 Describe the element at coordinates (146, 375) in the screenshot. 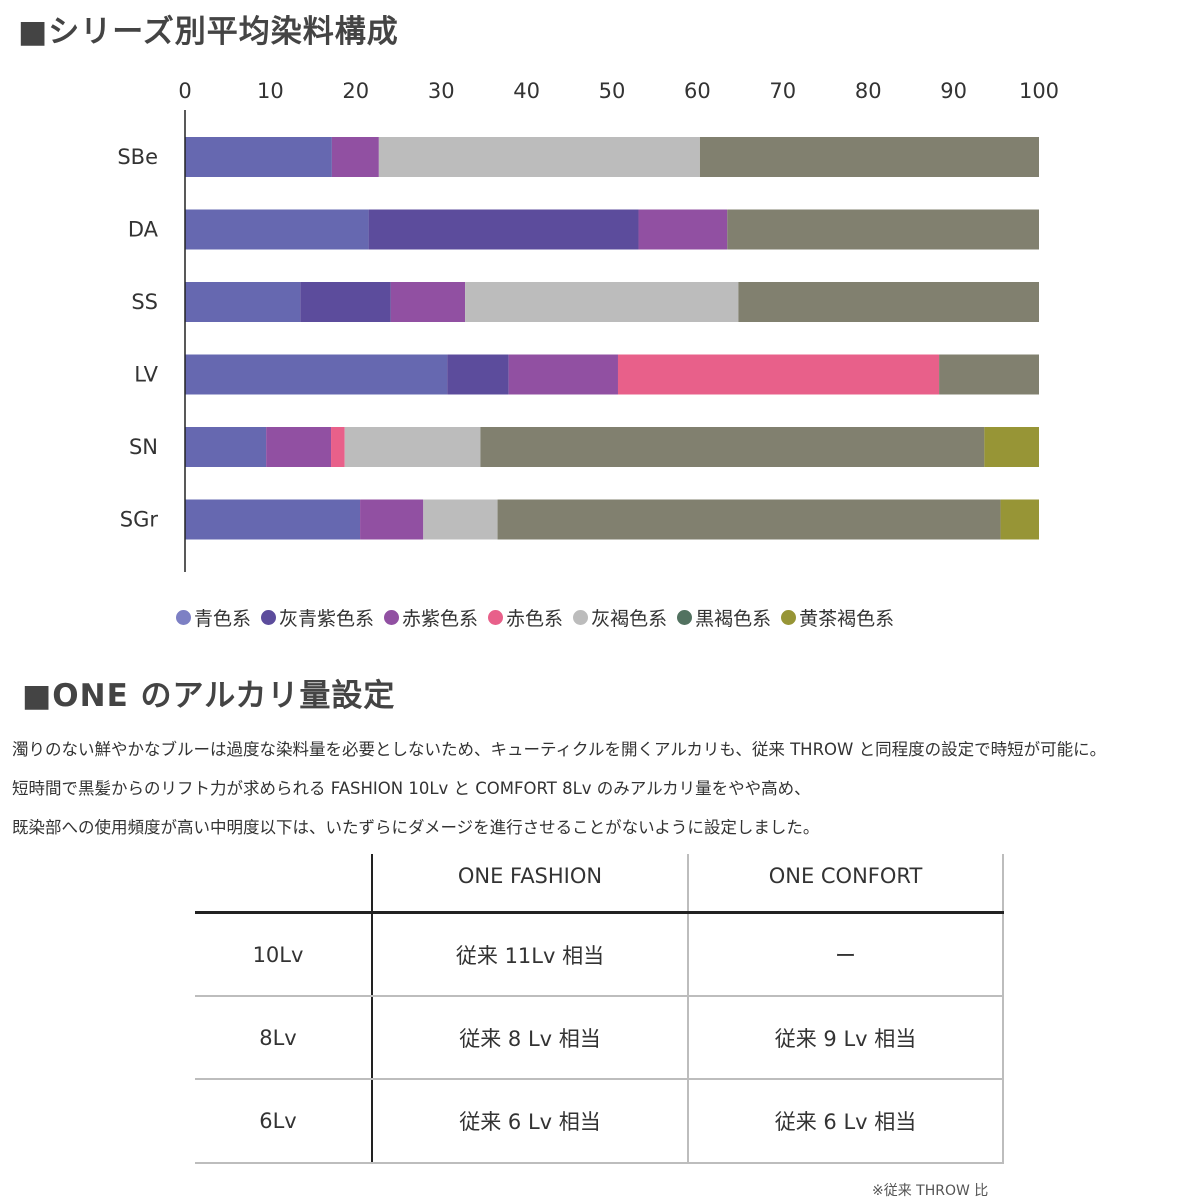

I see `category-label: LV` at that location.